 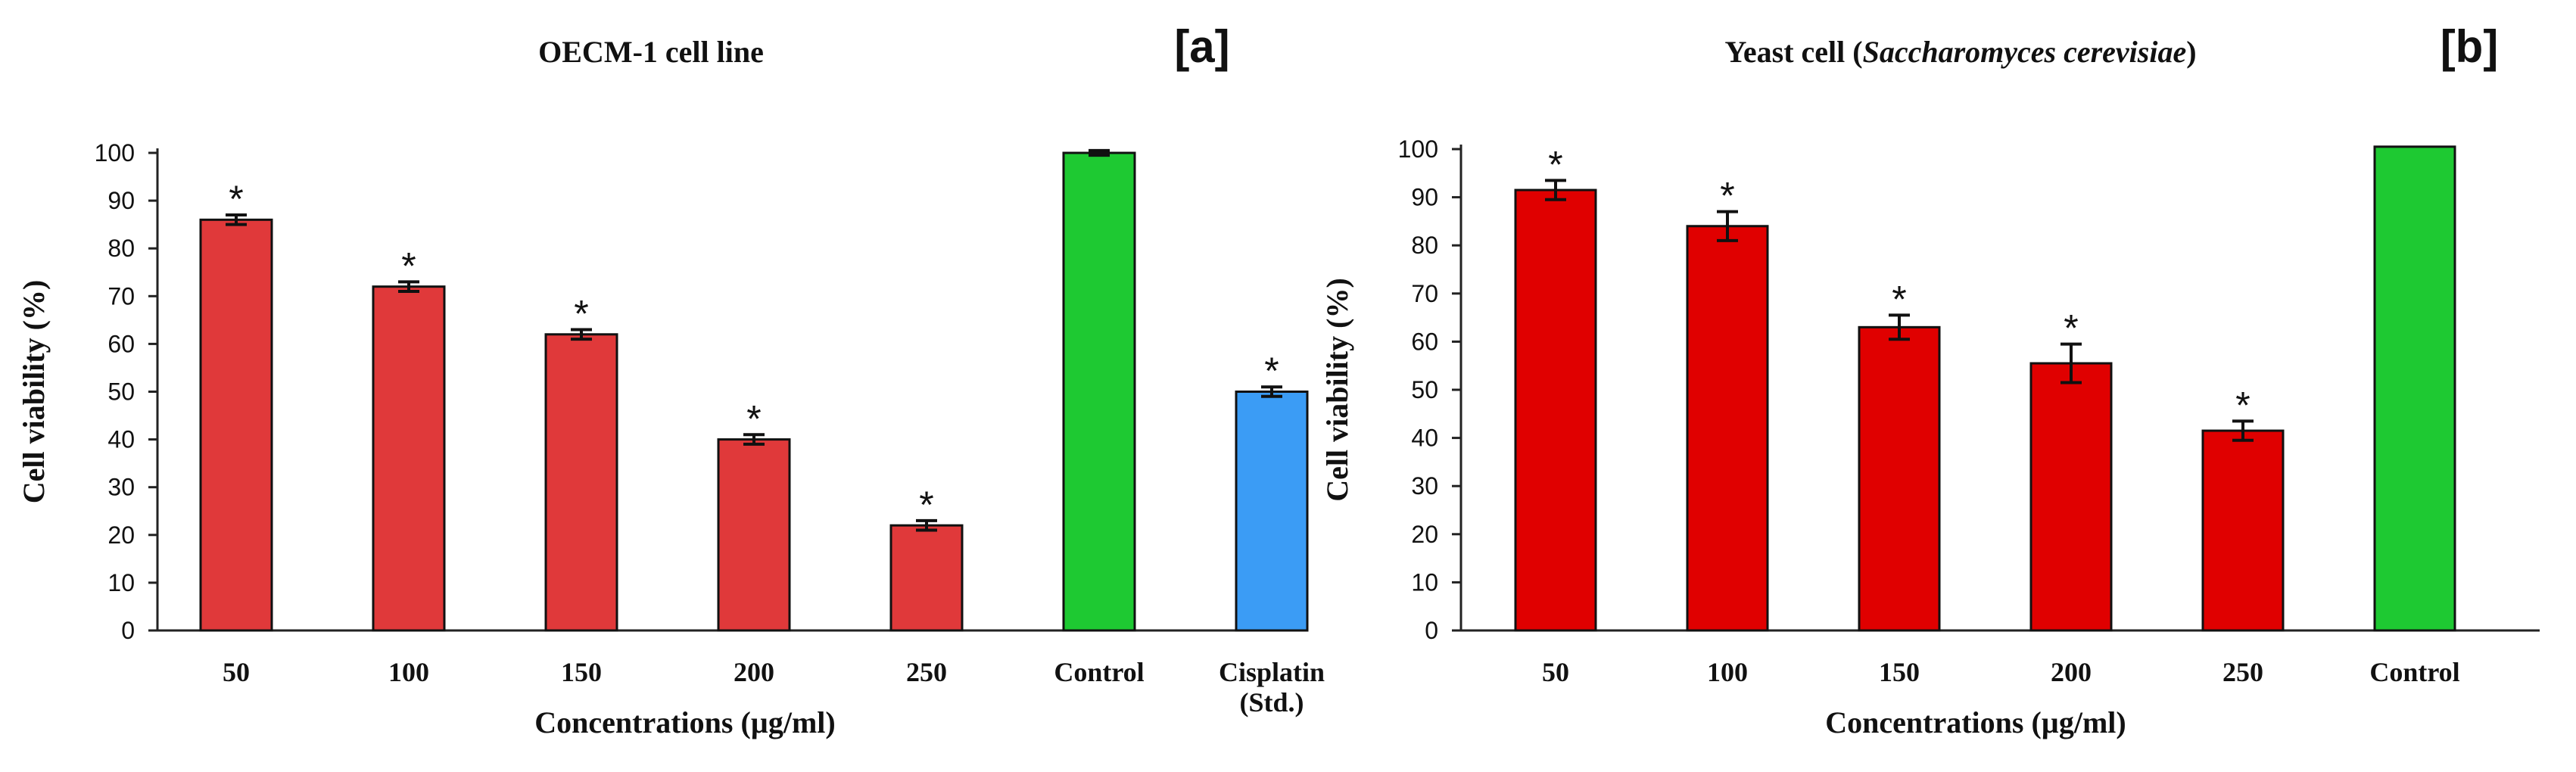 I want to click on panel-label: [b], so click(x=2470, y=46).